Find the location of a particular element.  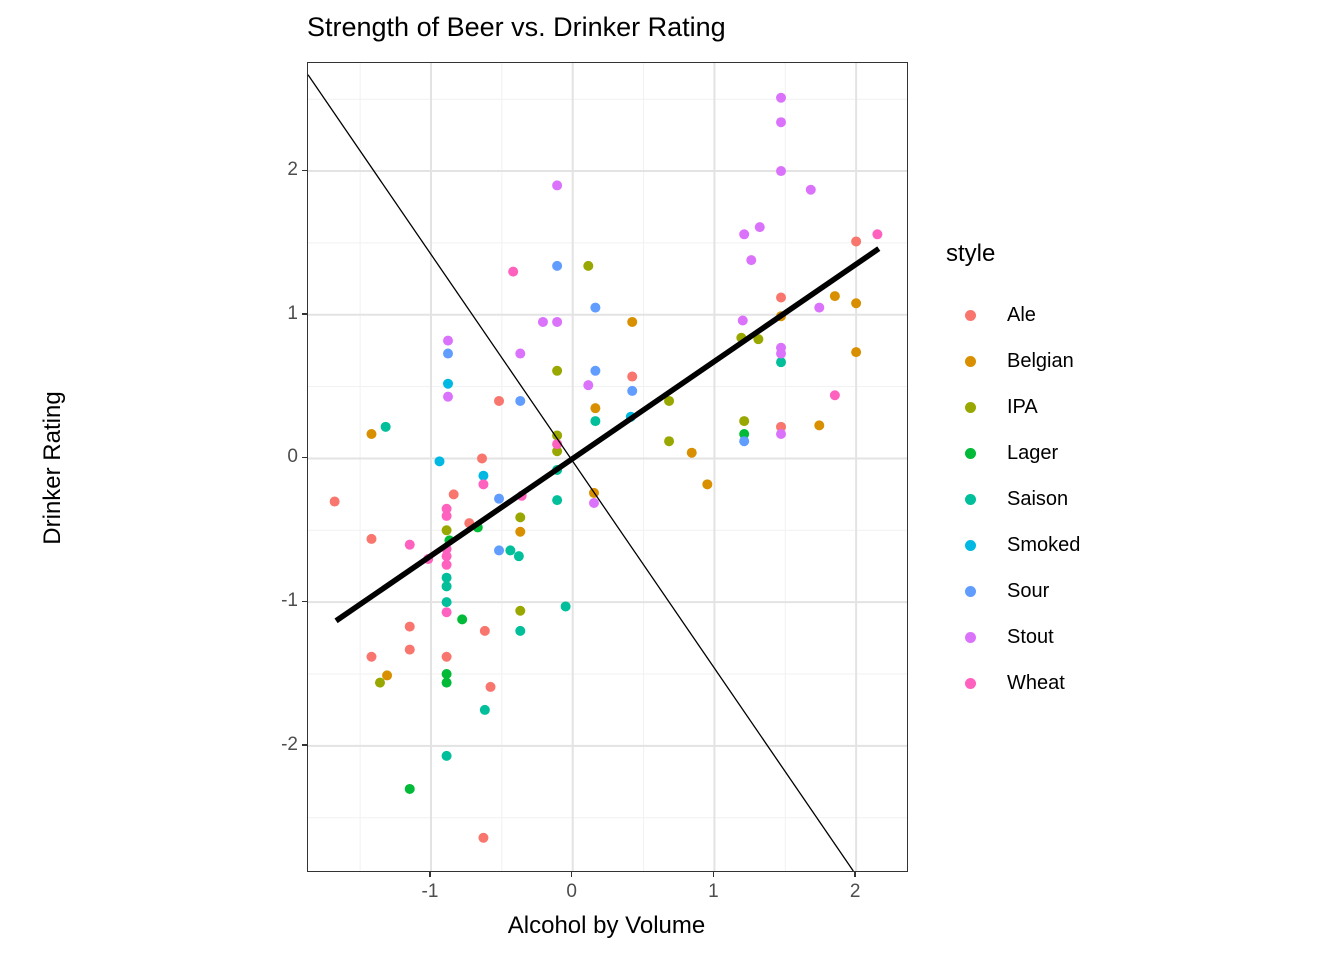

legend-title: style is located at coordinates (971, 253).